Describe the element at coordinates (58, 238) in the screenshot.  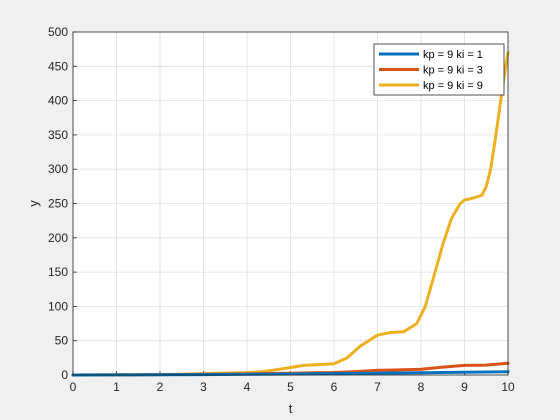
I see `y-tick-label: 200` at that location.